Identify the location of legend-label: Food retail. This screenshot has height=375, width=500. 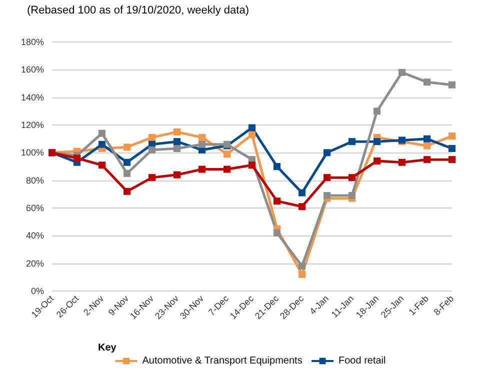
(362, 361).